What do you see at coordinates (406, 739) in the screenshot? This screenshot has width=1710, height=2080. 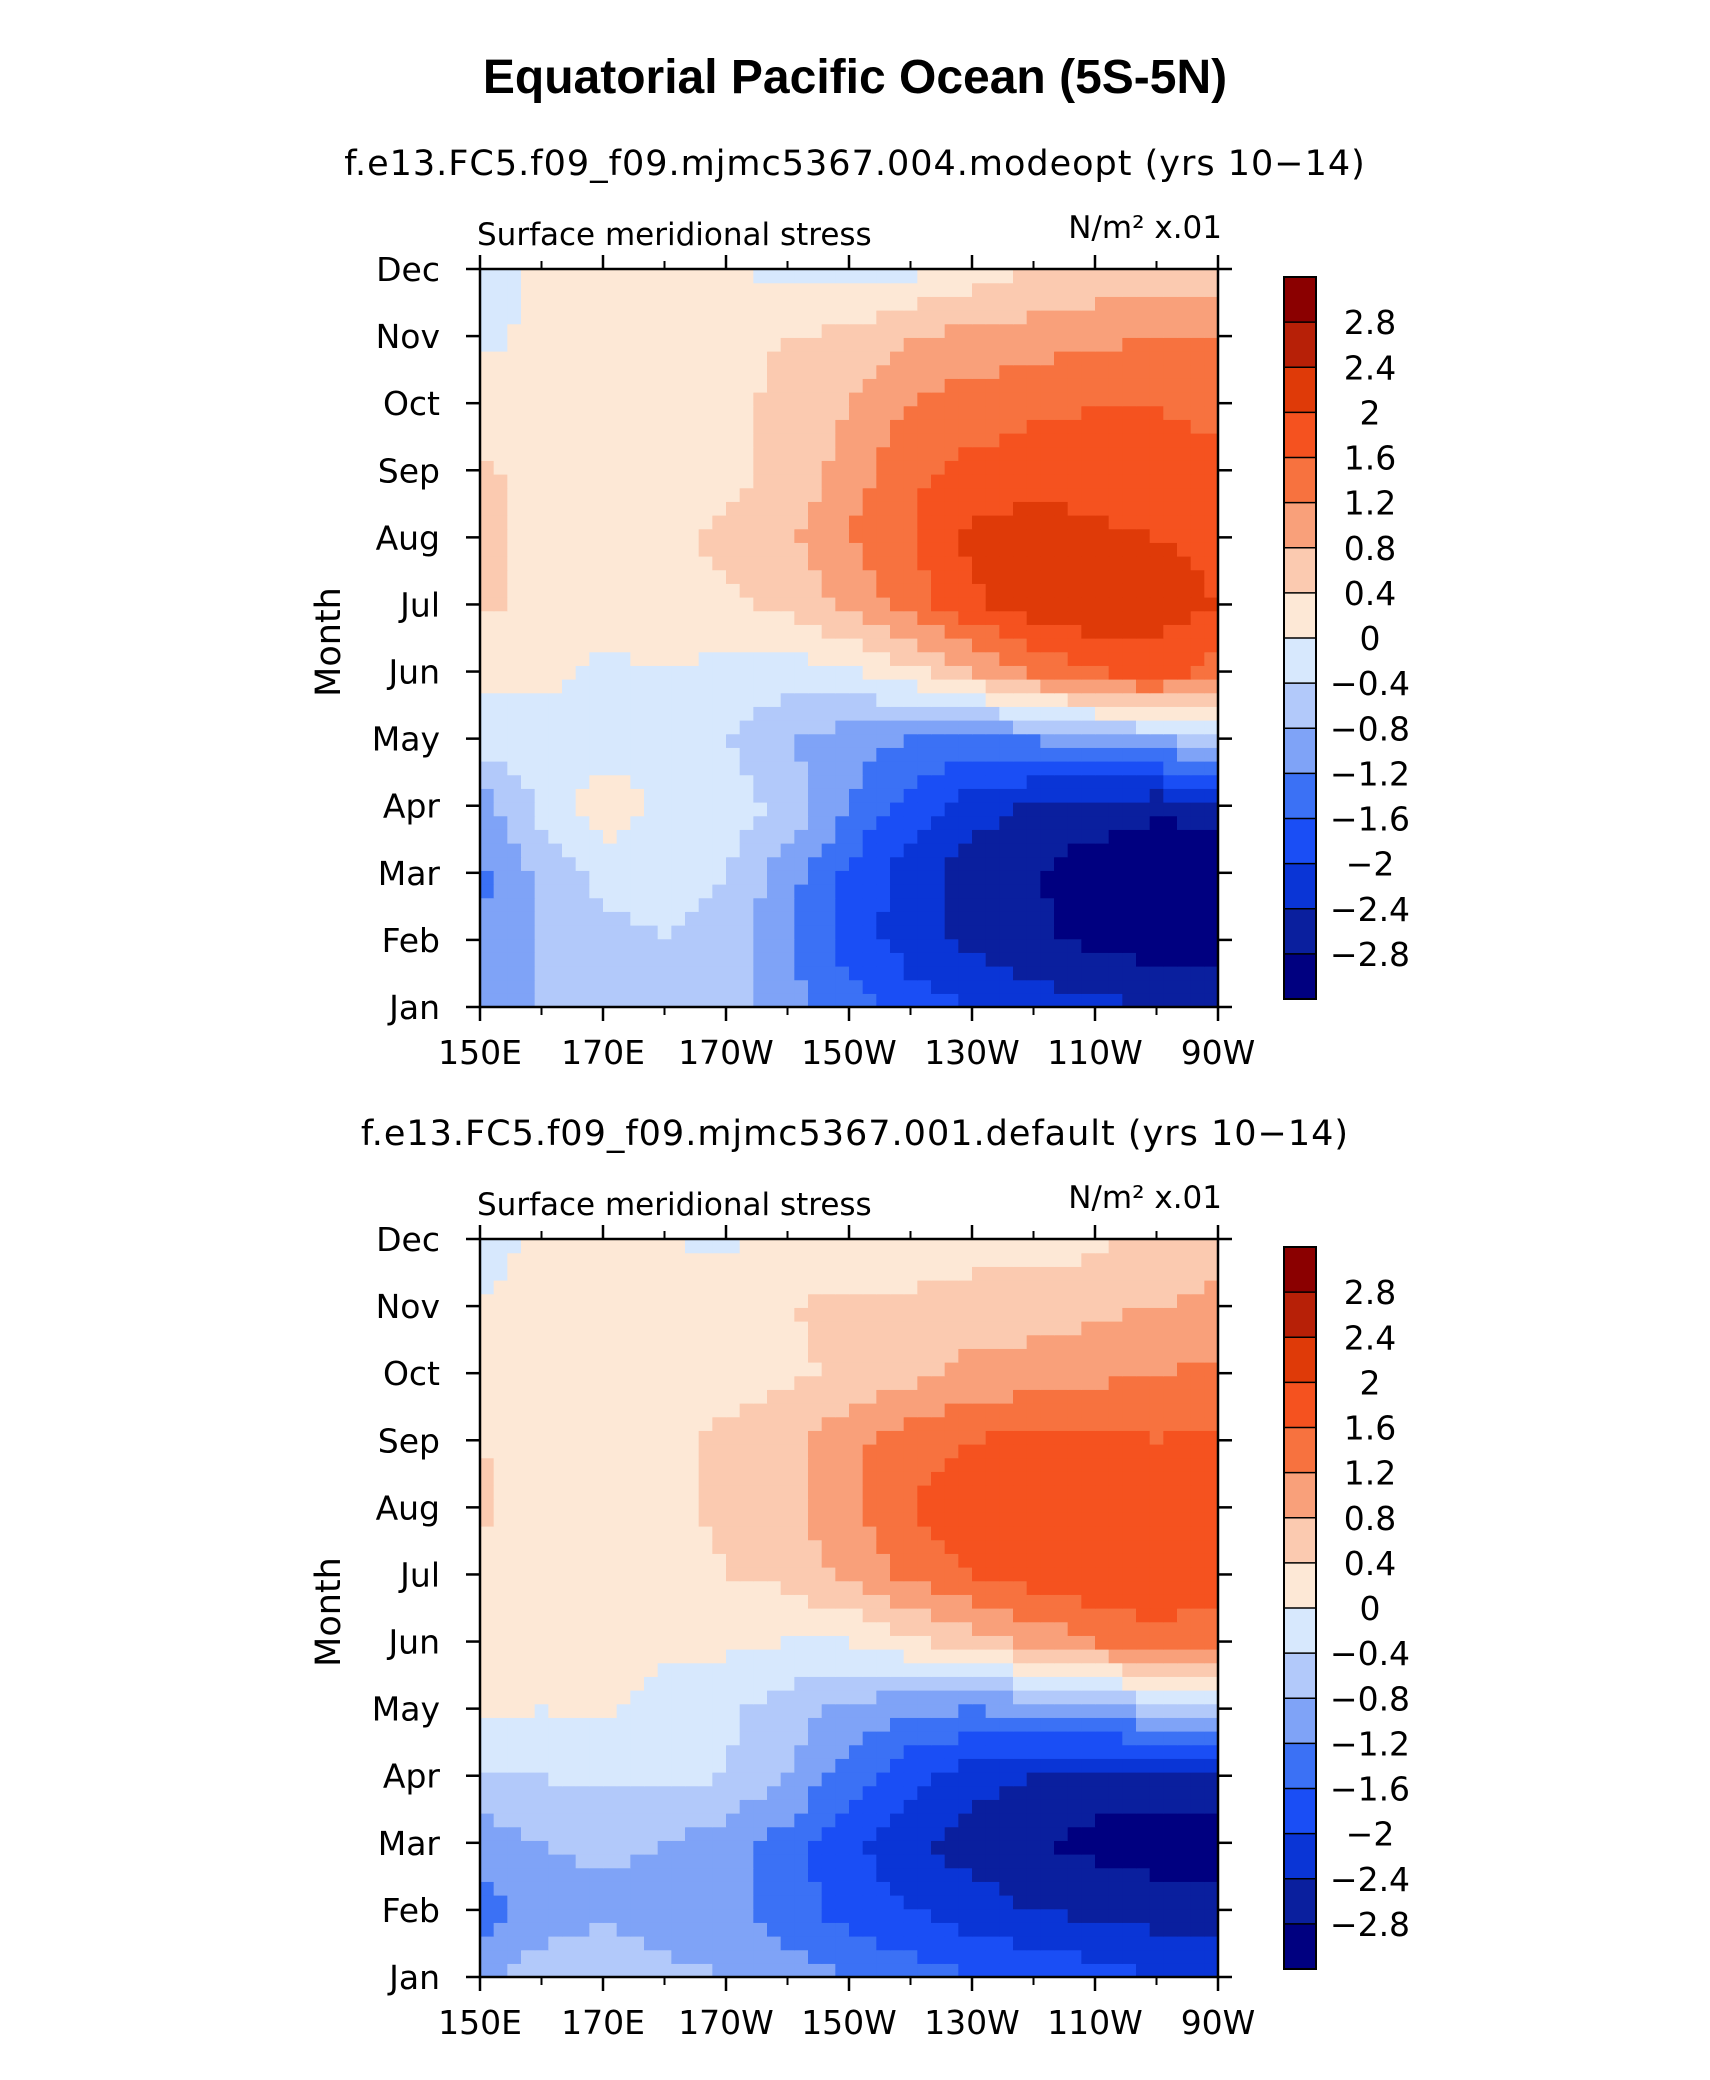 I see `y-tick-label: May` at bounding box center [406, 739].